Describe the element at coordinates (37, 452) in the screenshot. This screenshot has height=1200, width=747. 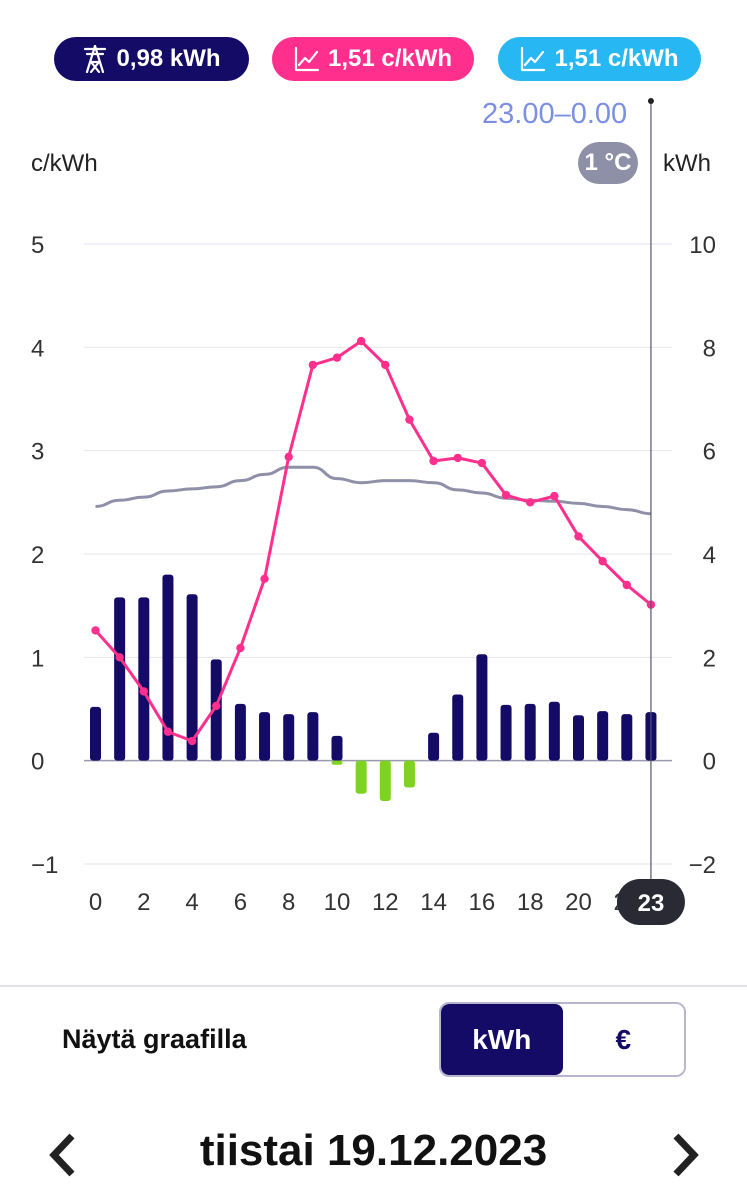
I see `left-axis-tick: 3` at that location.